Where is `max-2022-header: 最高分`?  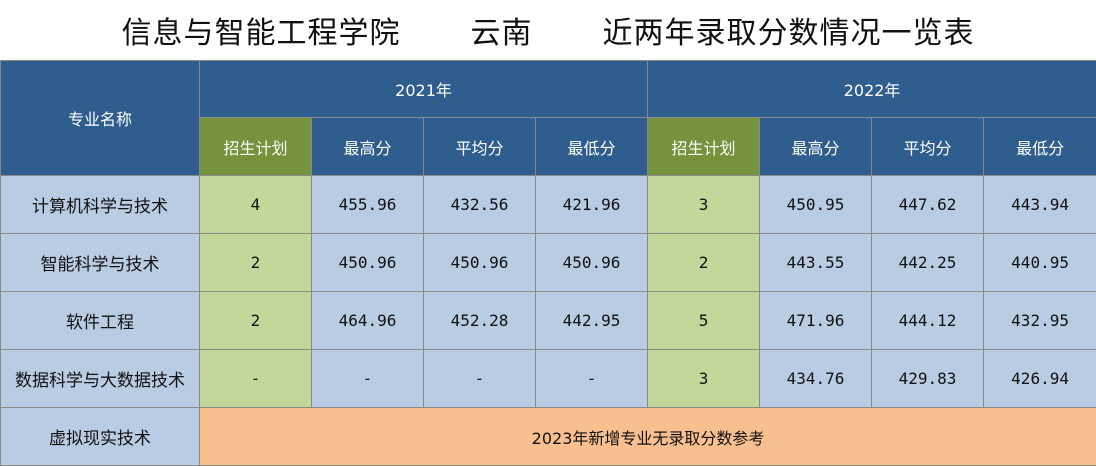 max-2022-header: 最高分 is located at coordinates (816, 146).